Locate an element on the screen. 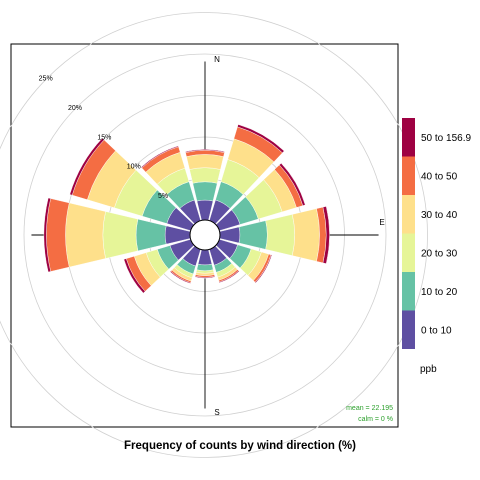 The width and height of the screenshot is (480, 480). wedge-dir0-bin4 is located at coordinates (205, 162).